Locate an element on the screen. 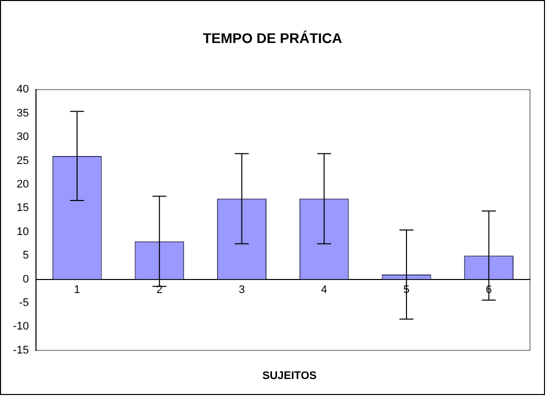 The image size is (547, 403). y-tick-label: -5 is located at coordinates (24, 303).